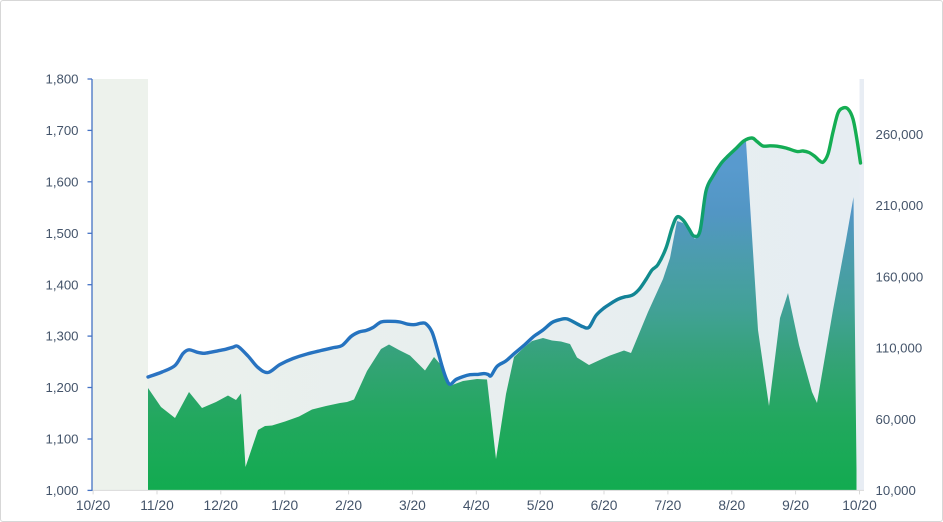 Image resolution: width=943 pixels, height=522 pixels. I want to click on svg-text: 1,700, so click(61, 130).